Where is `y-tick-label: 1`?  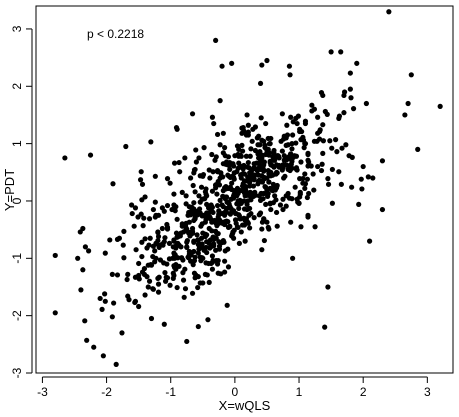
y-tick-label: 1 is located at coordinates (17, 143).